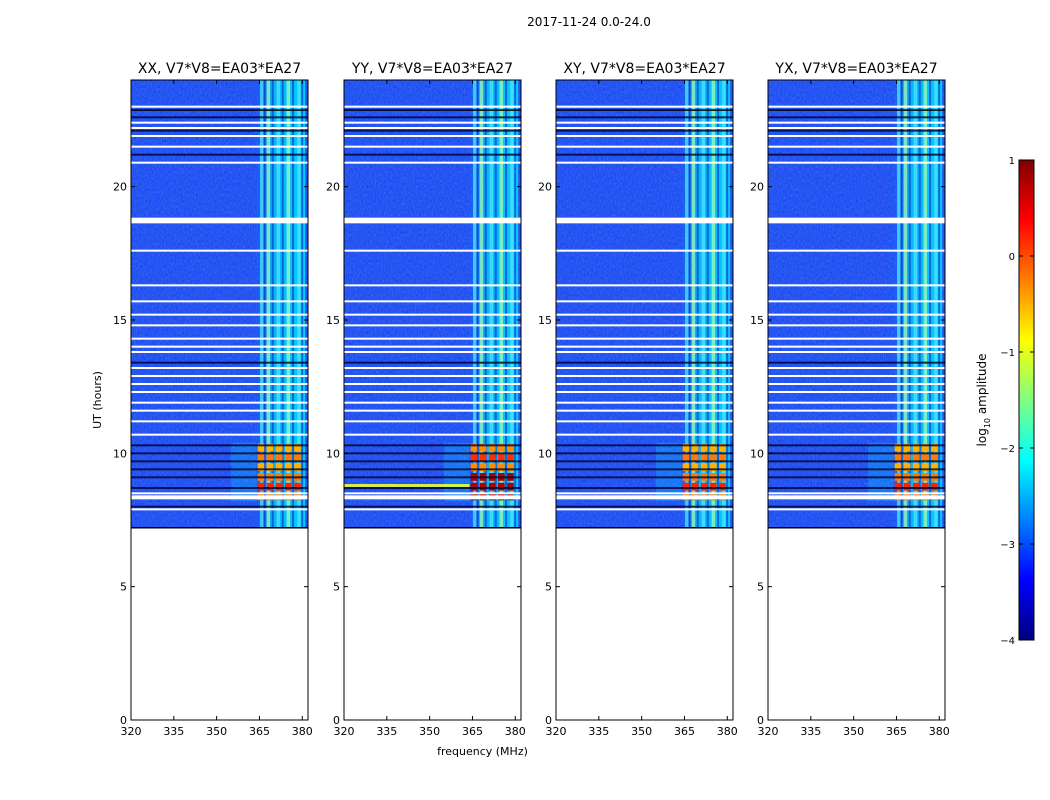  I want to click on colorbar-label-sub: 10, so click(987, 423).